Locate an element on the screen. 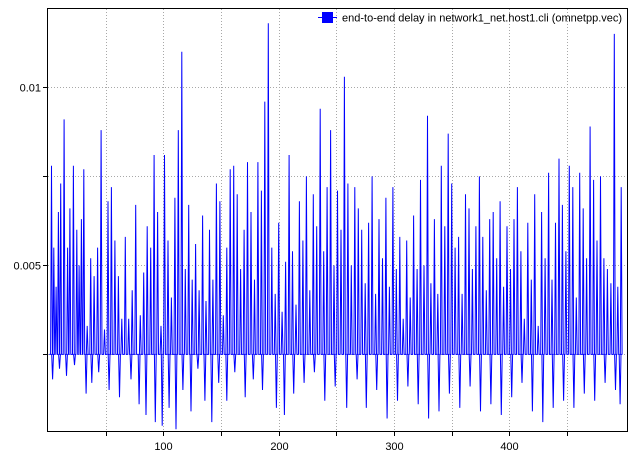  y-tick-label: 0.005 is located at coordinates (27, 267).